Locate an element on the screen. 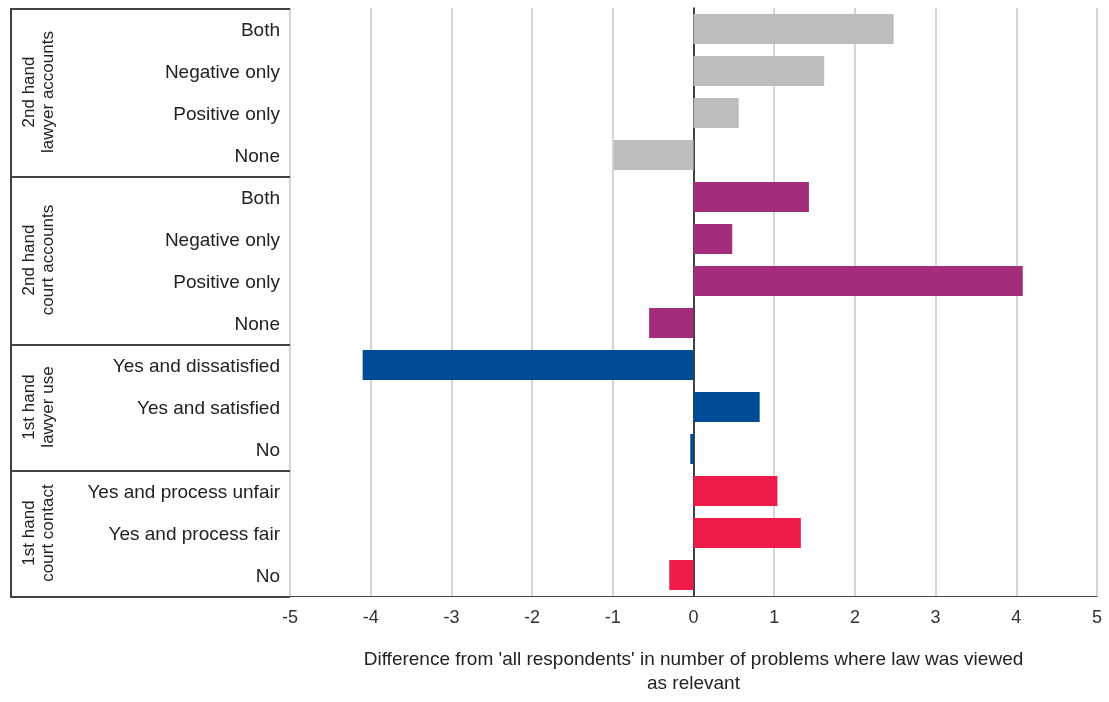  x-tick-label: 5 is located at coordinates (1097, 617).